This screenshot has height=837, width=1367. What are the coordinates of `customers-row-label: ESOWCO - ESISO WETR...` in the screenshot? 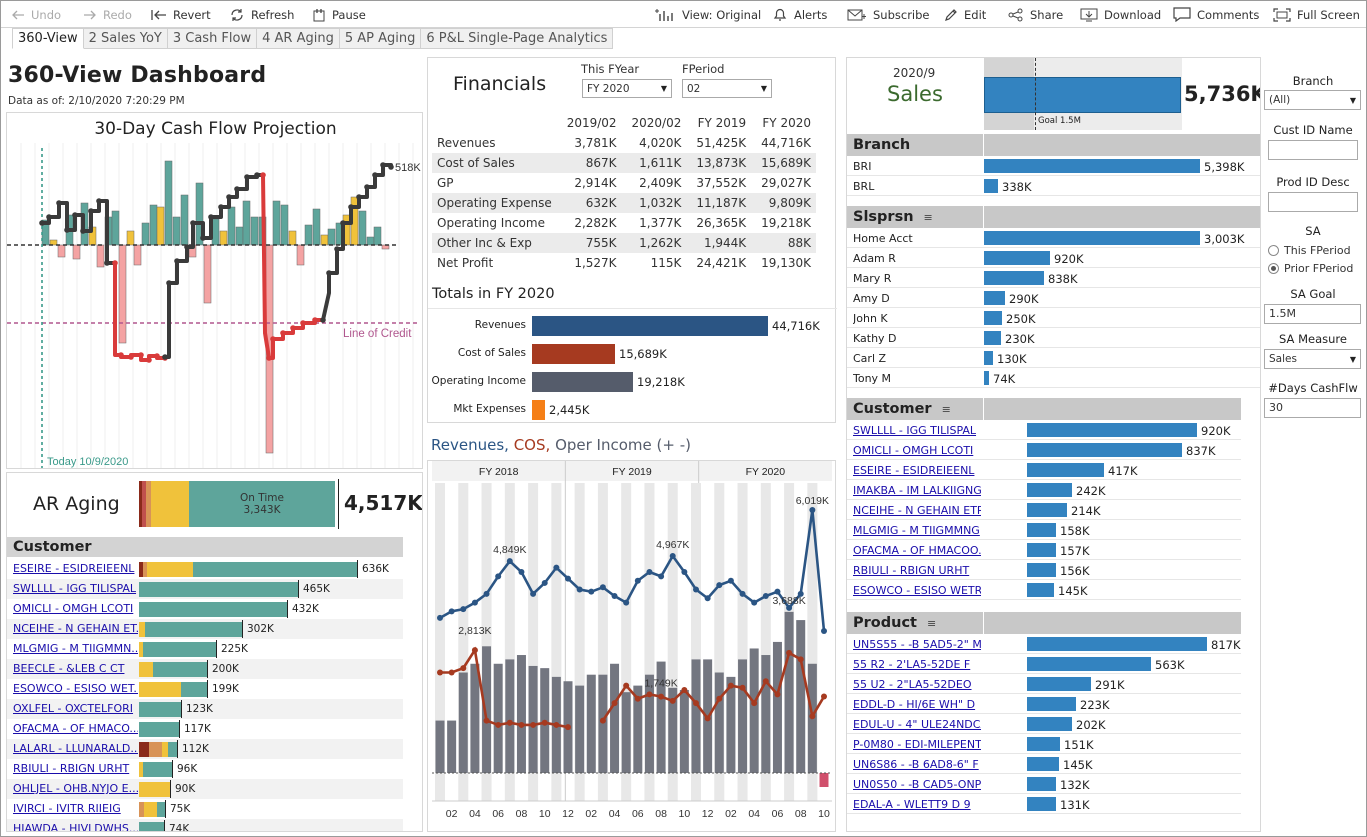 It's located at (917, 590).